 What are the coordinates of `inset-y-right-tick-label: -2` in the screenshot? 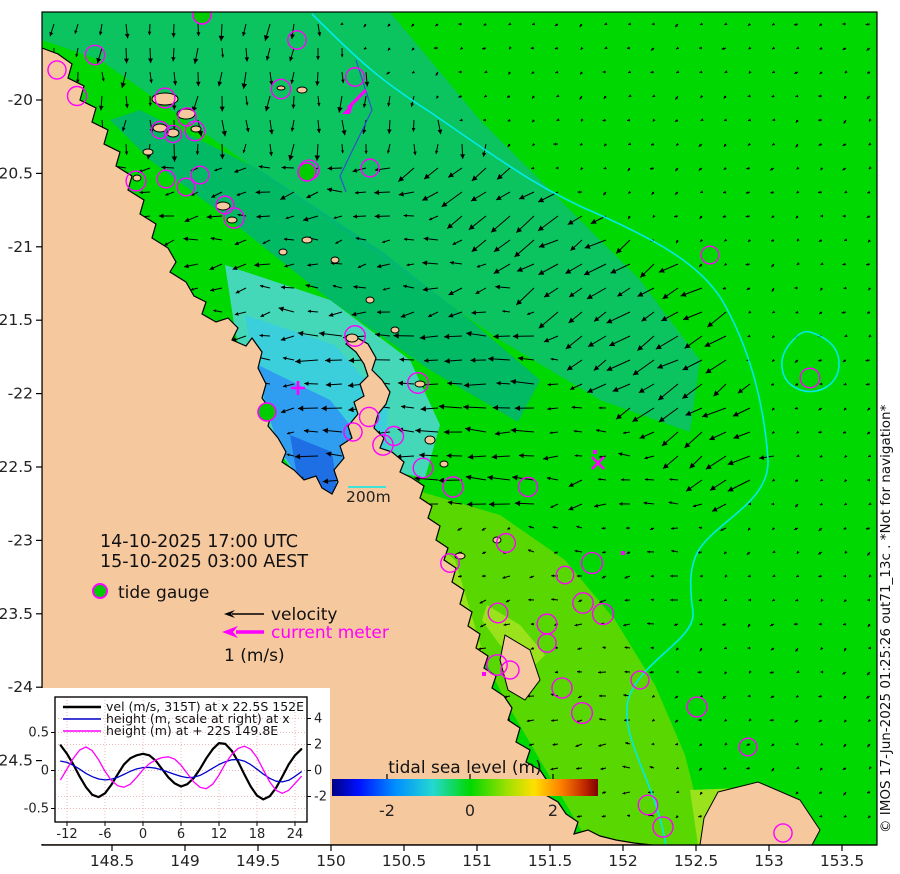 It's located at (320, 797).